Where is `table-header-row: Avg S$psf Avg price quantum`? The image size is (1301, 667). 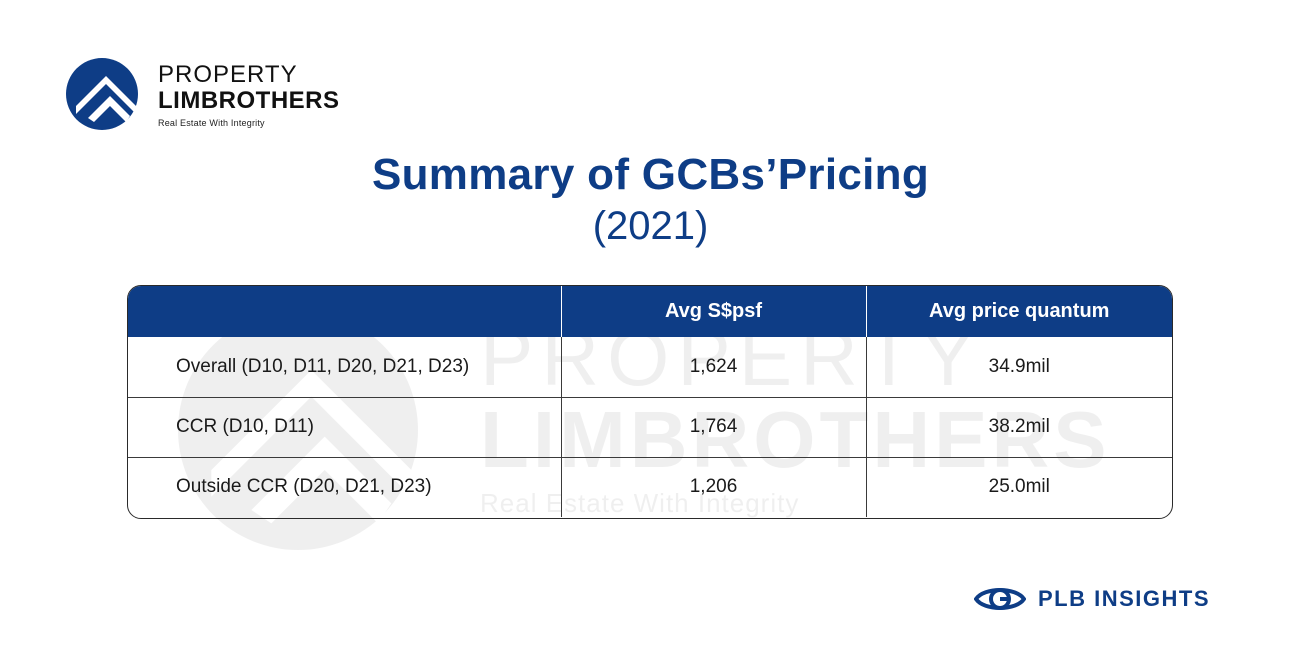 table-header-row: Avg S$psf Avg price quantum is located at coordinates (650, 311).